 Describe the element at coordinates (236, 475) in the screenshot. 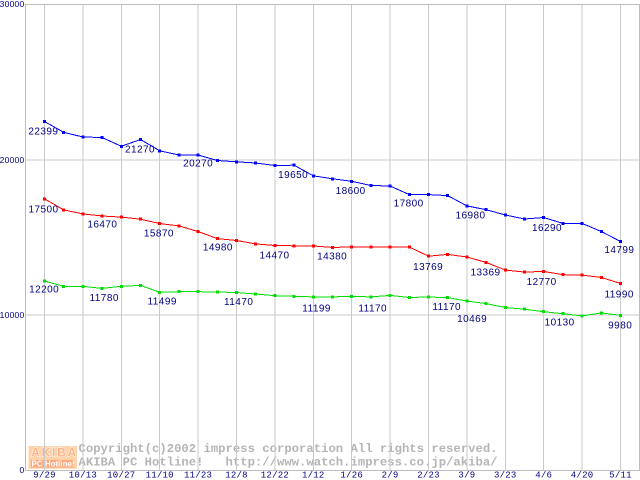

I see `svg-text: 12/8` at that location.